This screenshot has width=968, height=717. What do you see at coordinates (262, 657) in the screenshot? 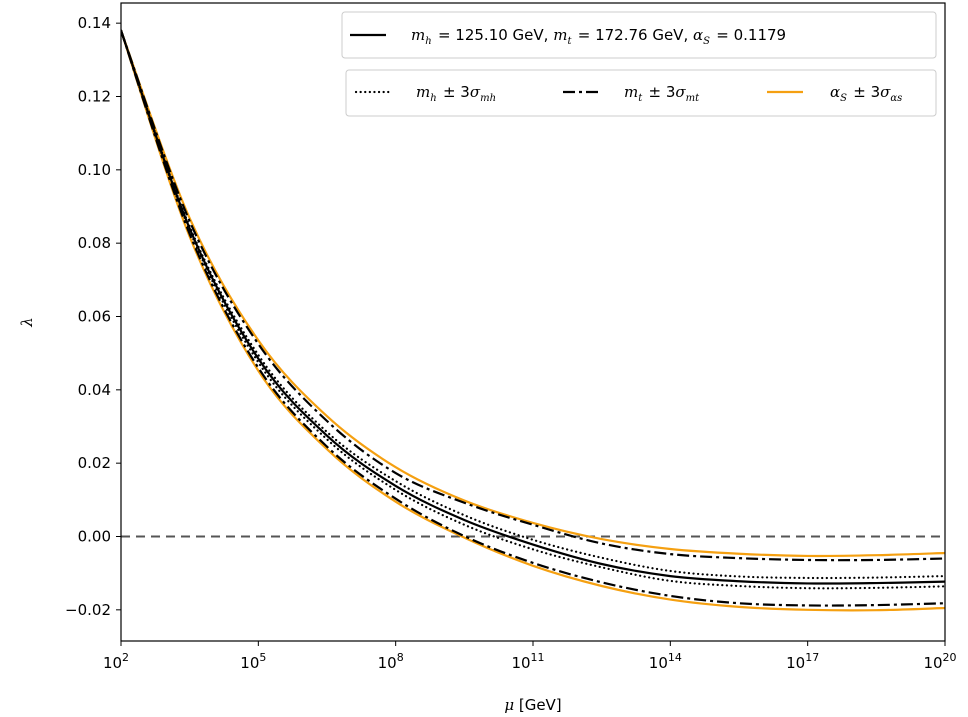
I see `x-tick-exponent: 5` at bounding box center [262, 657].